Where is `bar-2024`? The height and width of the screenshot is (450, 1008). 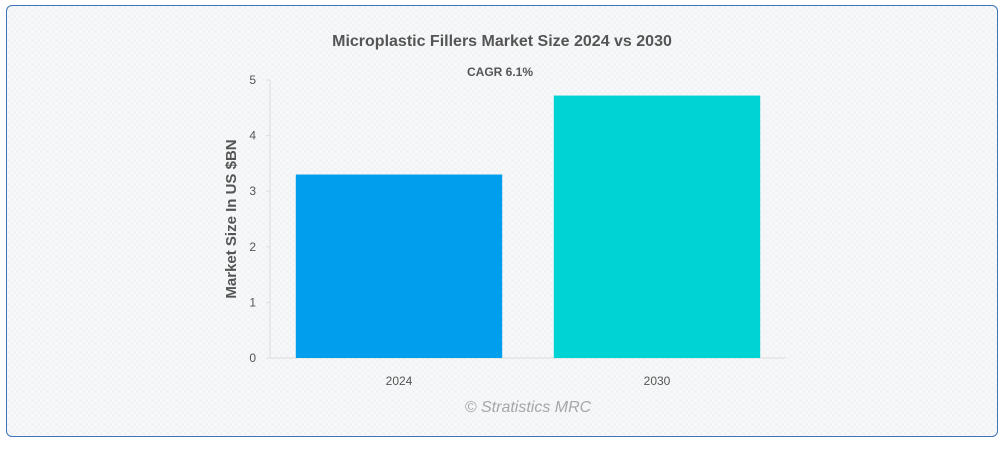
bar-2024 is located at coordinates (399, 266).